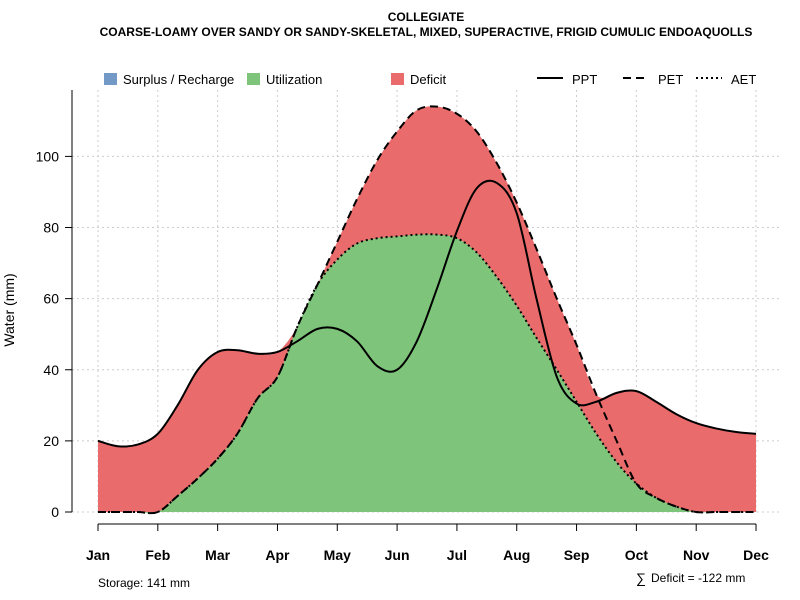 This screenshot has height=600, width=800. What do you see at coordinates (637, 555) in the screenshot?
I see `x-tick-label: Oct` at bounding box center [637, 555].